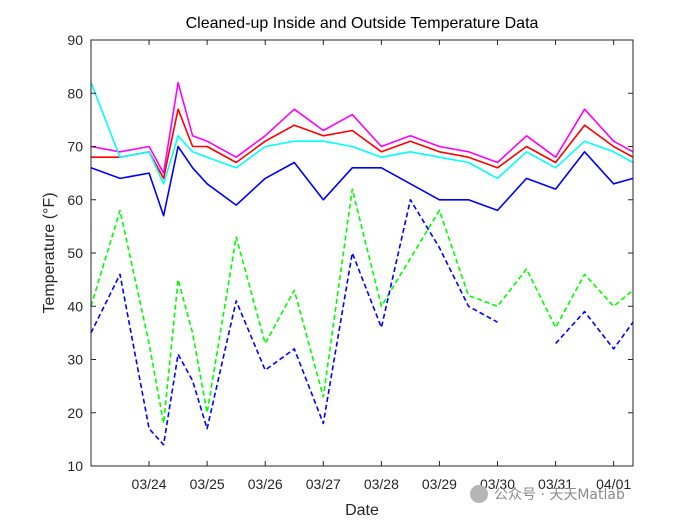 The image size is (700, 525). I want to click on watermark: 公众号 · 天天Matlab, so click(547, 494).